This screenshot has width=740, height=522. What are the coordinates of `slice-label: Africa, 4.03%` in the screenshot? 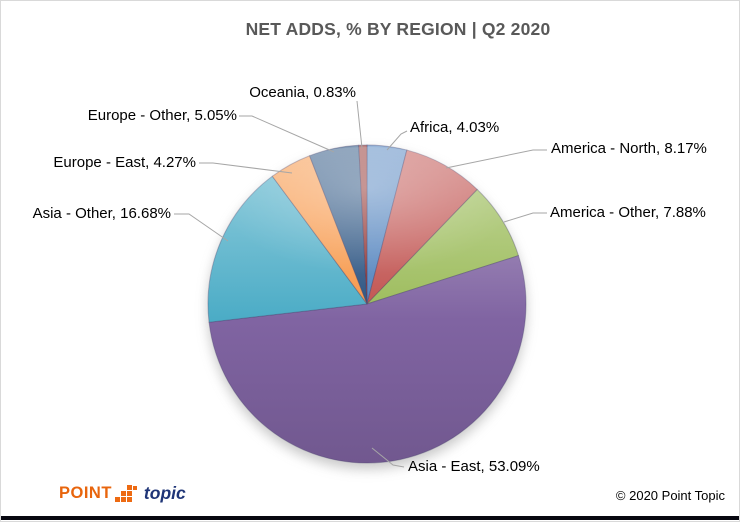 It's located at (454, 127).